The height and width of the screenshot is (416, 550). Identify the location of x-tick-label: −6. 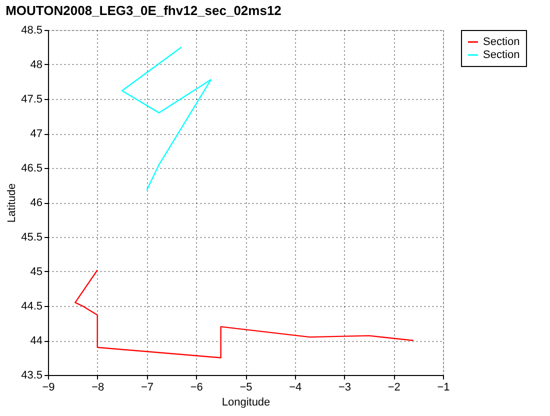
(196, 388).